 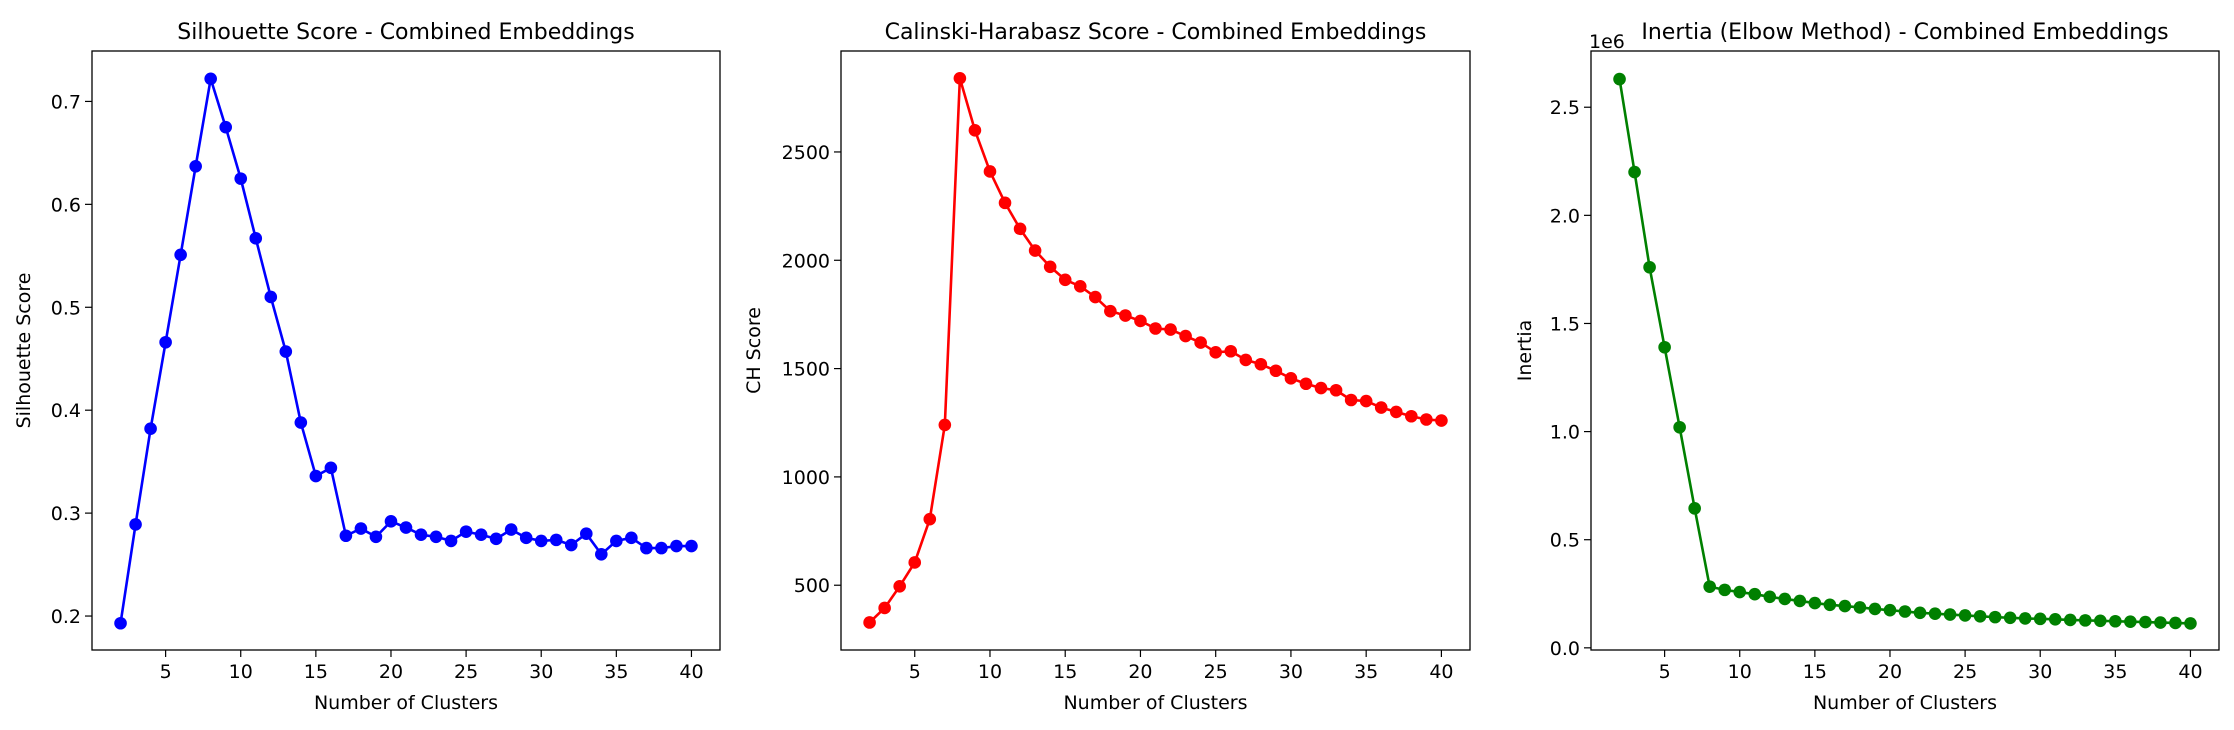 I want to click on y-axis-label: Inertia, so click(x=1525, y=351).